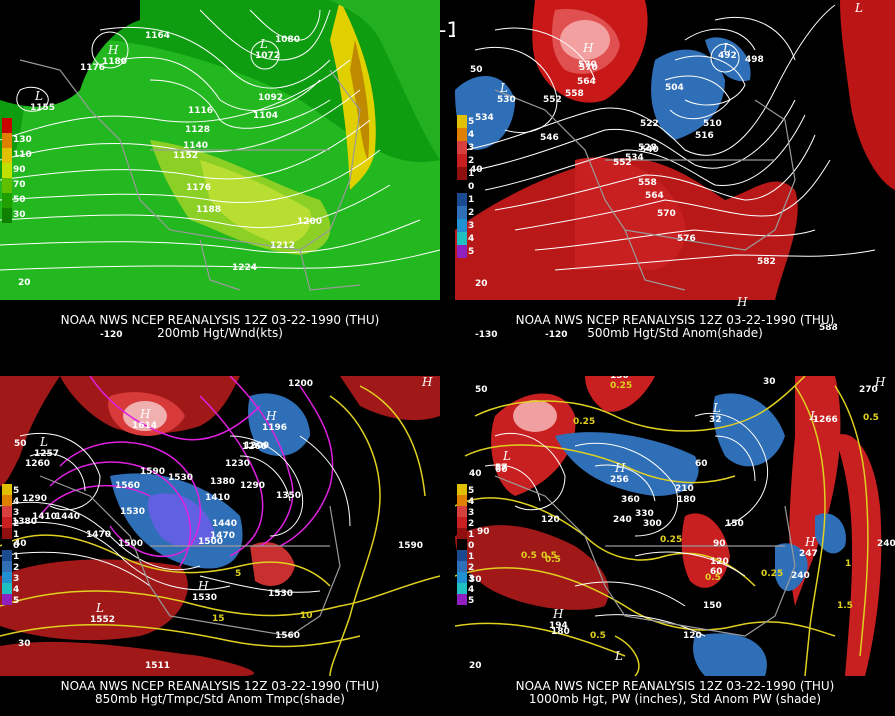  What do you see at coordinates (244, 268) in the screenshot?
I see `contour-label-1224: 1224` at bounding box center [244, 268].